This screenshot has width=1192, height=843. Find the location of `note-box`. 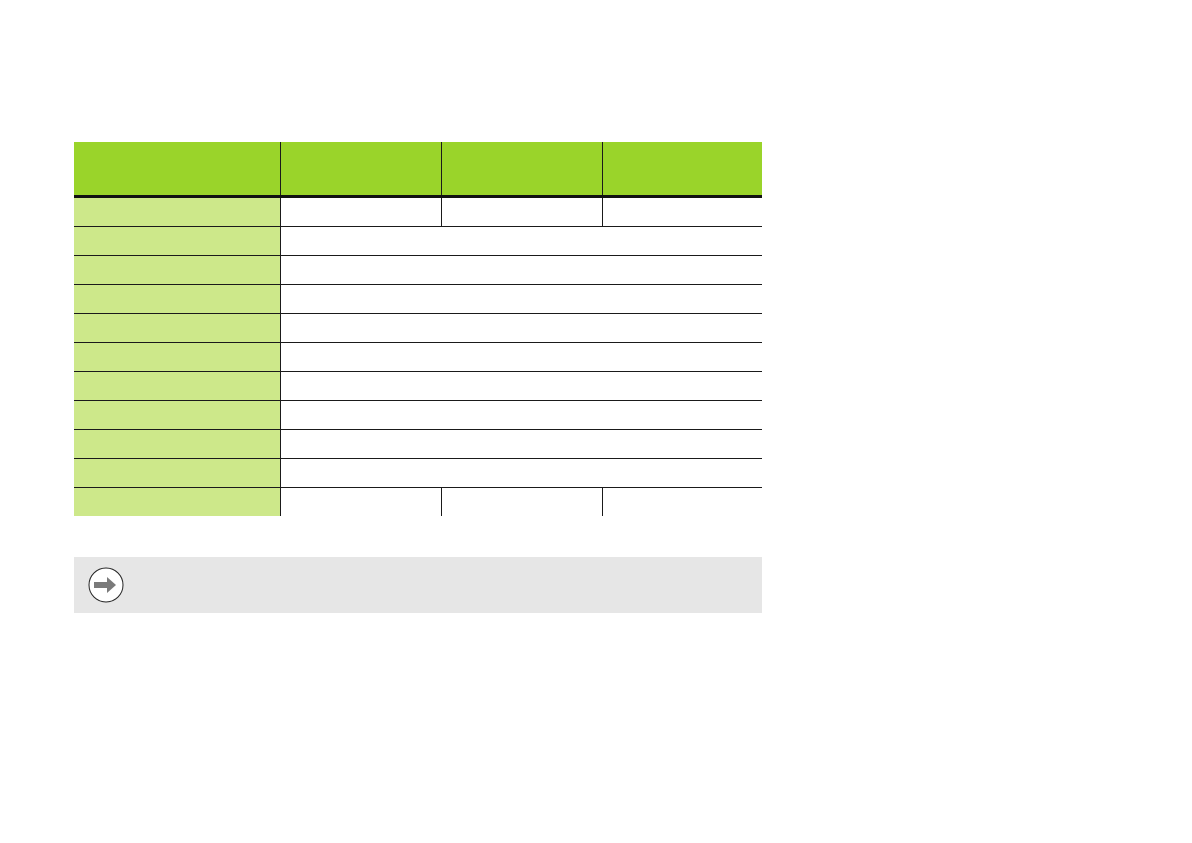

note-box is located at coordinates (418, 585).